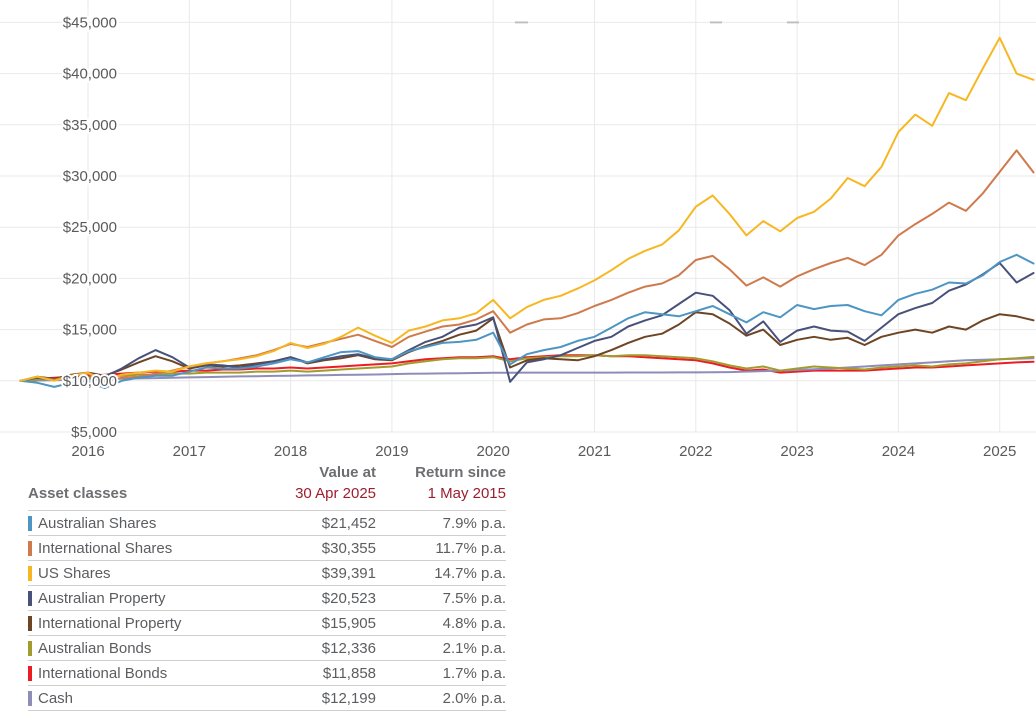 This screenshot has height=720, width=1036. Describe the element at coordinates (267, 572) in the screenshot. I see `table-row: US Shares $39,391 14.7% p.a.` at that location.